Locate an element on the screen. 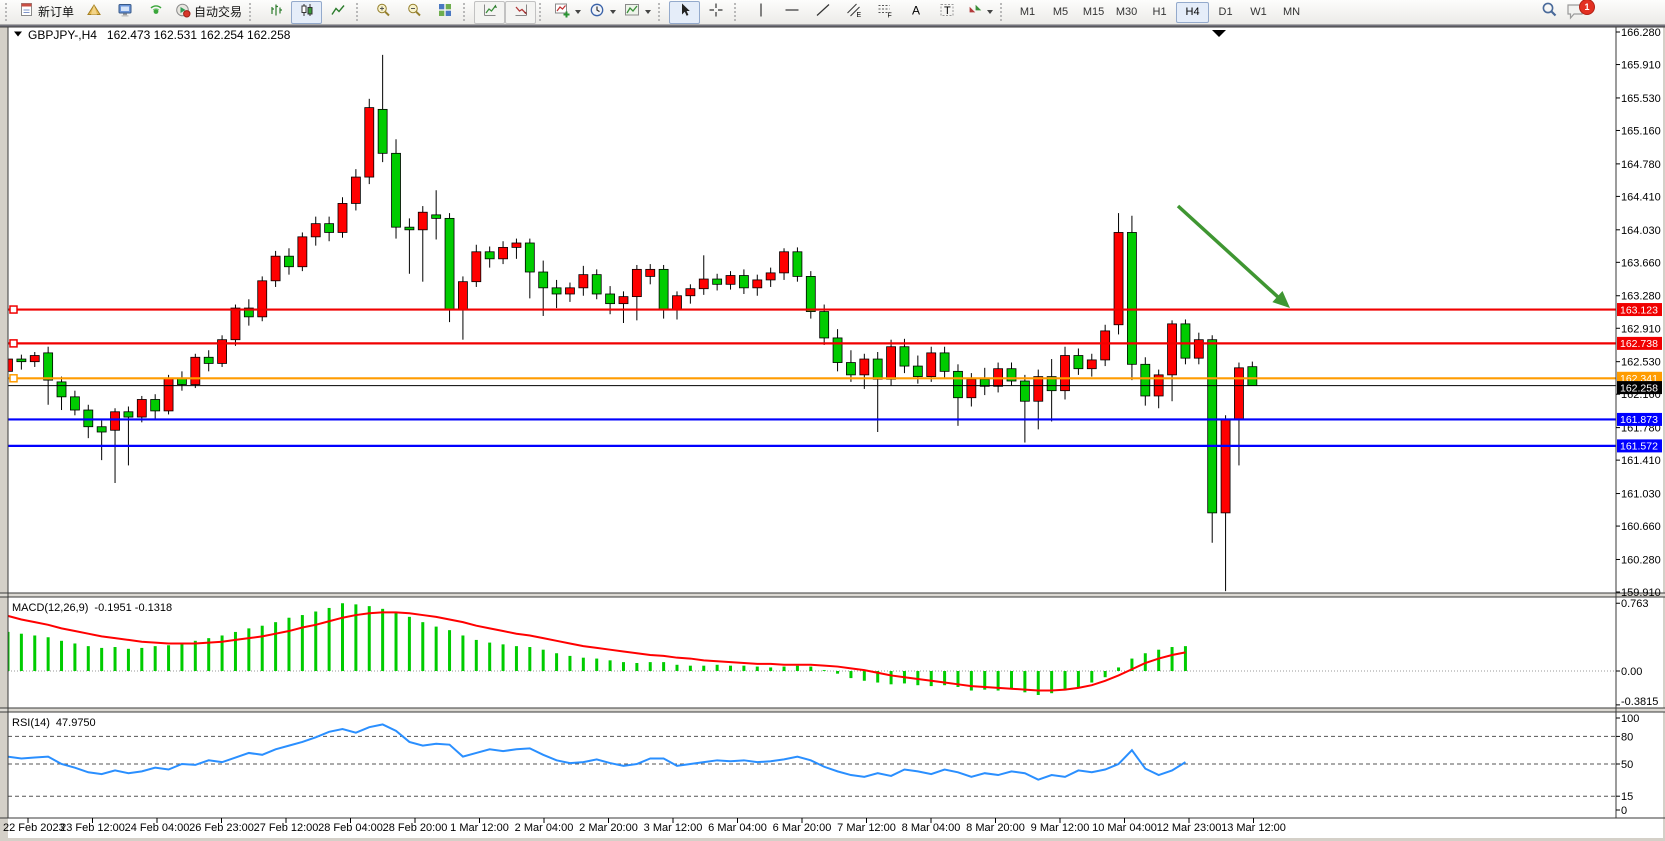  chart-profile-up-icon is located at coordinates (490, 12).